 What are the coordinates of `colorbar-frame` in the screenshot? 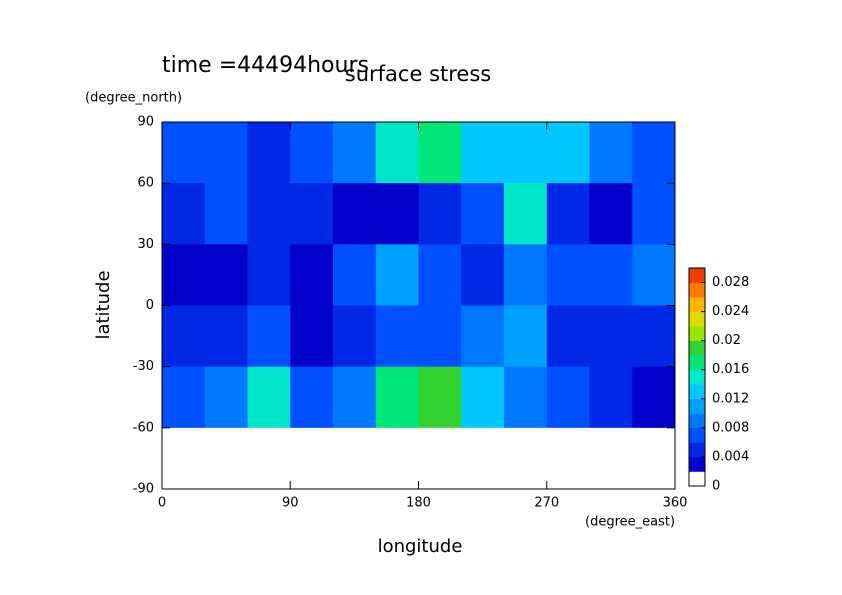 It's located at (697, 377).